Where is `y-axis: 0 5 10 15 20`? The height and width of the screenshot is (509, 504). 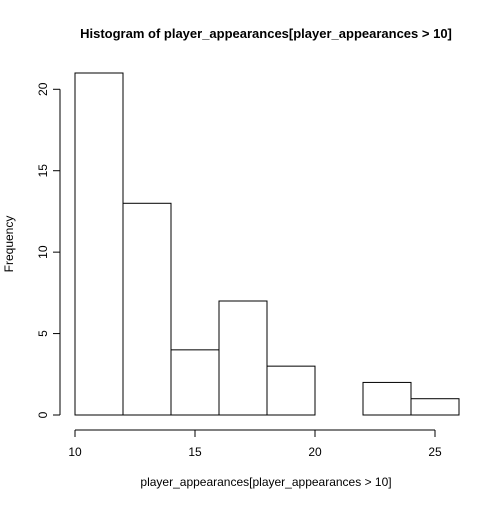 y-axis: 0 5 10 15 20 is located at coordinates (48, 250).